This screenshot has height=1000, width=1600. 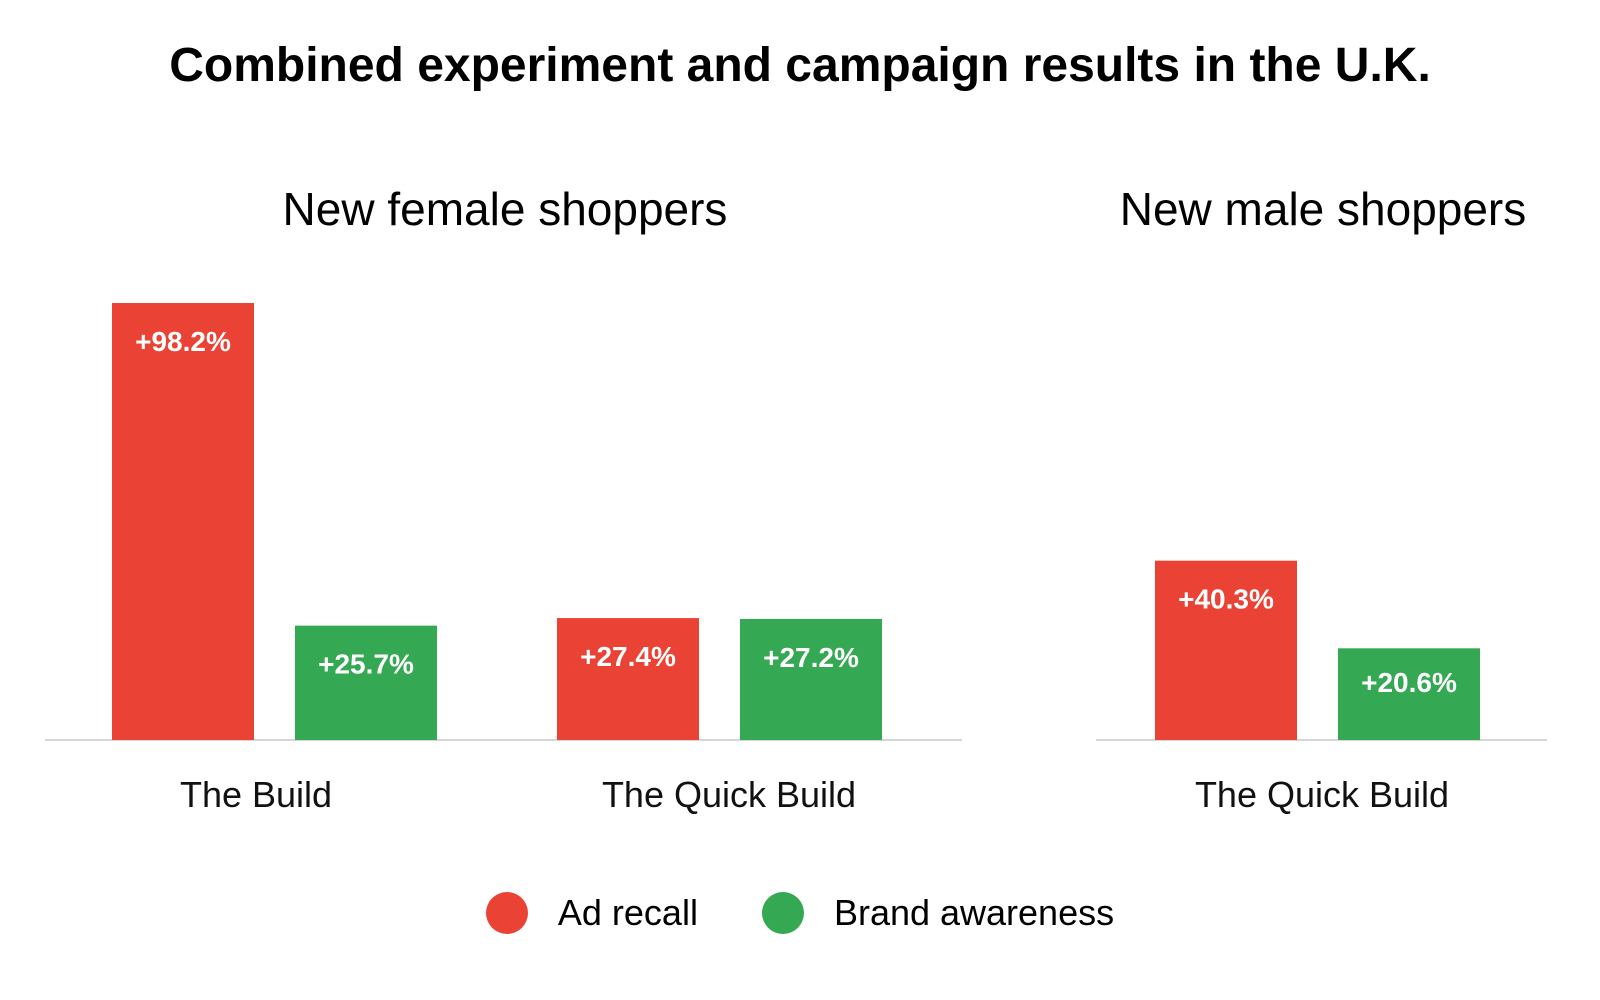 I want to click on category-label: The Build, so click(x=256, y=794).